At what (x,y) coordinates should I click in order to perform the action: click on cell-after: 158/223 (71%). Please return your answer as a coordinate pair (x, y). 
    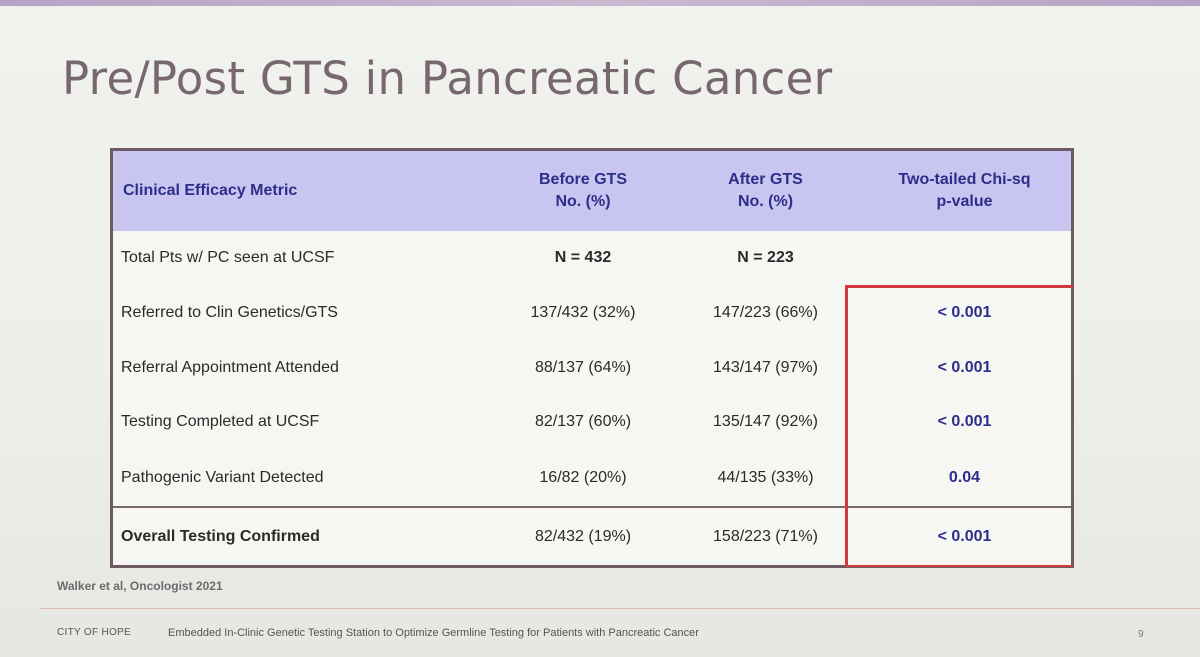
    Looking at the image, I should click on (765, 535).